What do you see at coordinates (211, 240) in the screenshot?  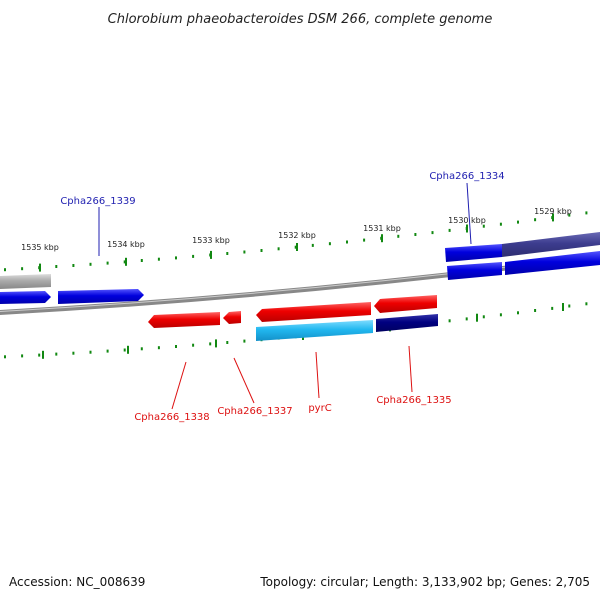 I see `tick-label-1533: 1533 kbp` at bounding box center [211, 240].